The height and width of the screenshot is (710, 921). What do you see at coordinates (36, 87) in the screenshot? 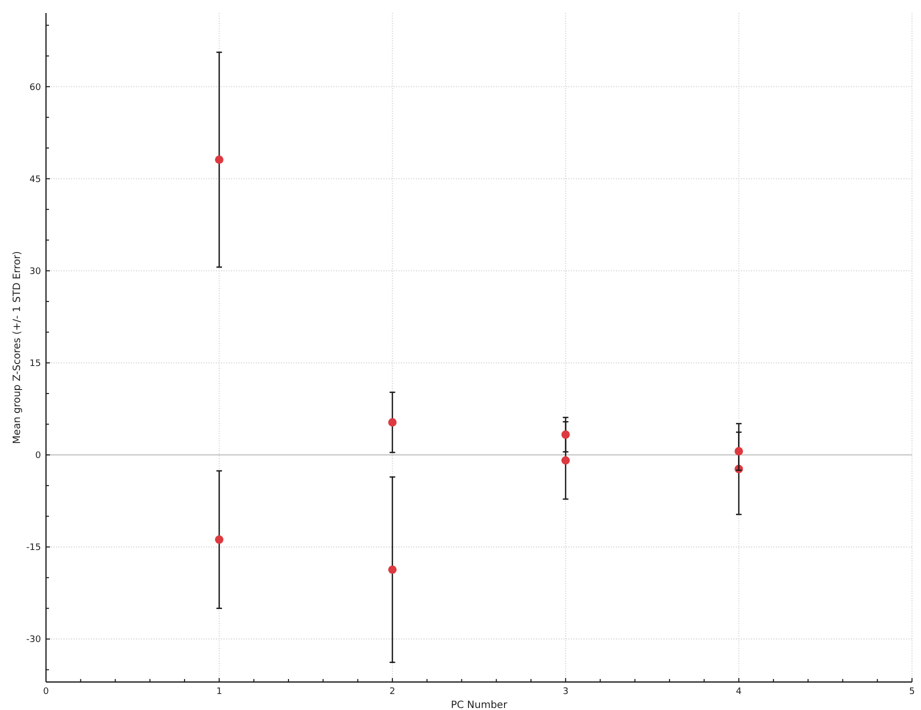
I see `y-tick-label: 60` at bounding box center [36, 87].